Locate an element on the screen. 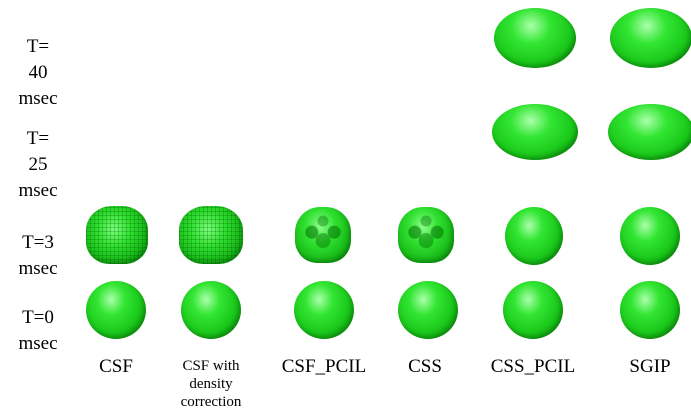 The width and height of the screenshot is (691, 419). droplet-csf-density-t0 is located at coordinates (211, 310).